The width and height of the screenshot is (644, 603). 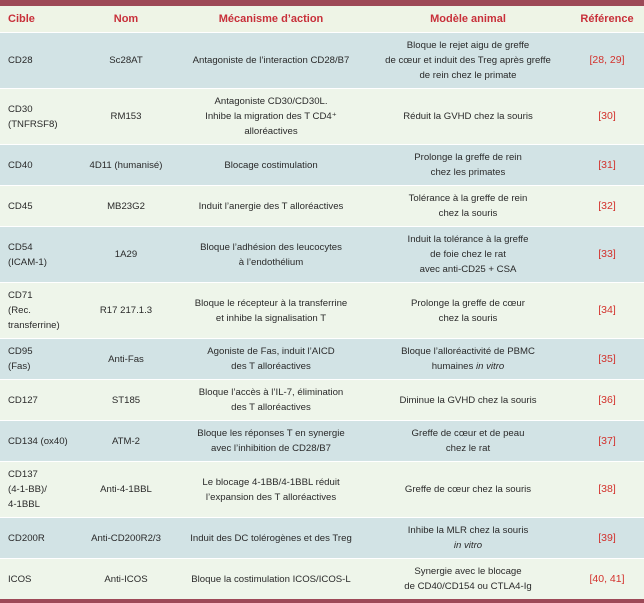 What do you see at coordinates (271, 497) in the screenshot?
I see `cell-line: l’expansion des T alloréactives` at bounding box center [271, 497].